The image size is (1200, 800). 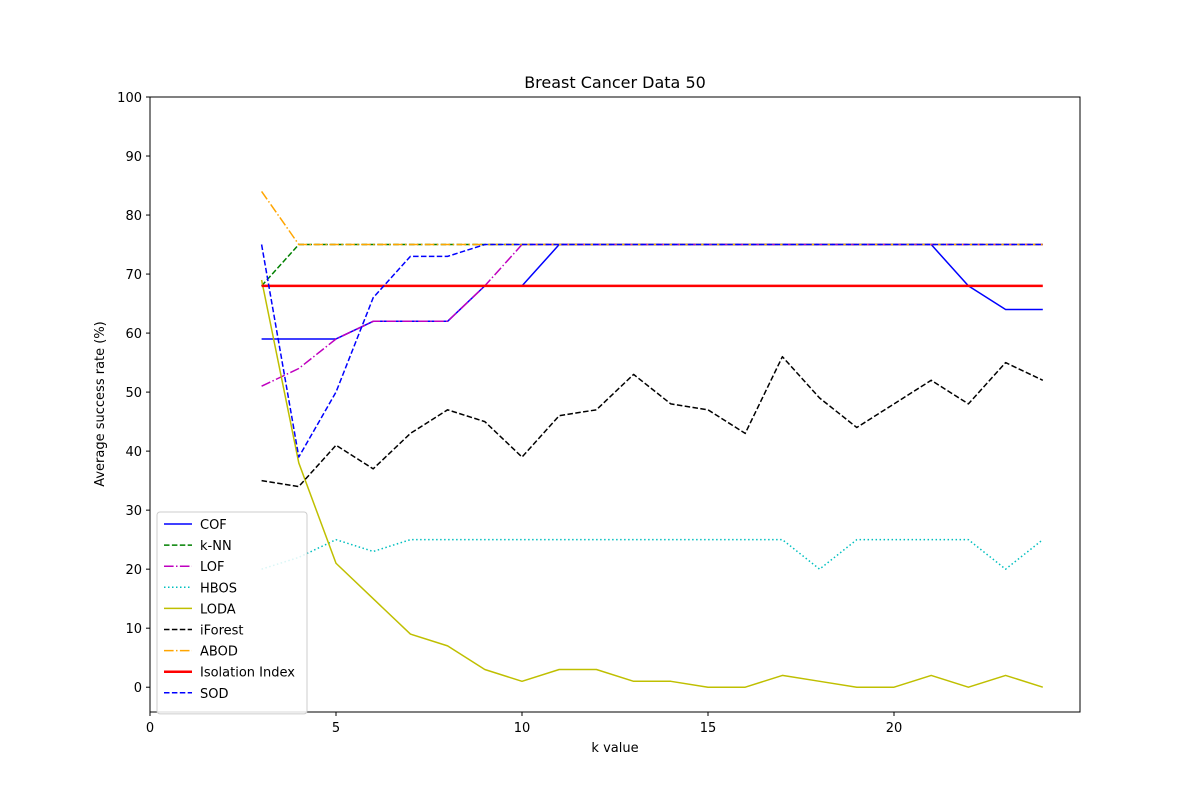 What do you see at coordinates (214, 694) in the screenshot?
I see `legend-label: SOD` at bounding box center [214, 694].